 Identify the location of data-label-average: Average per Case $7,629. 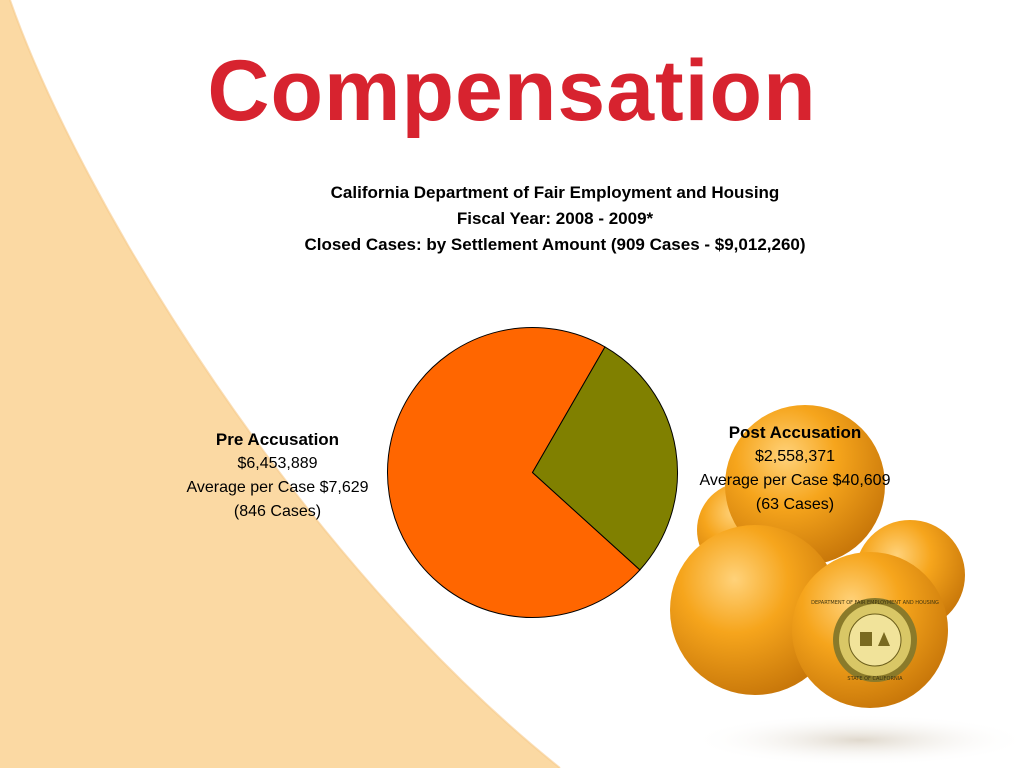
(277, 487).